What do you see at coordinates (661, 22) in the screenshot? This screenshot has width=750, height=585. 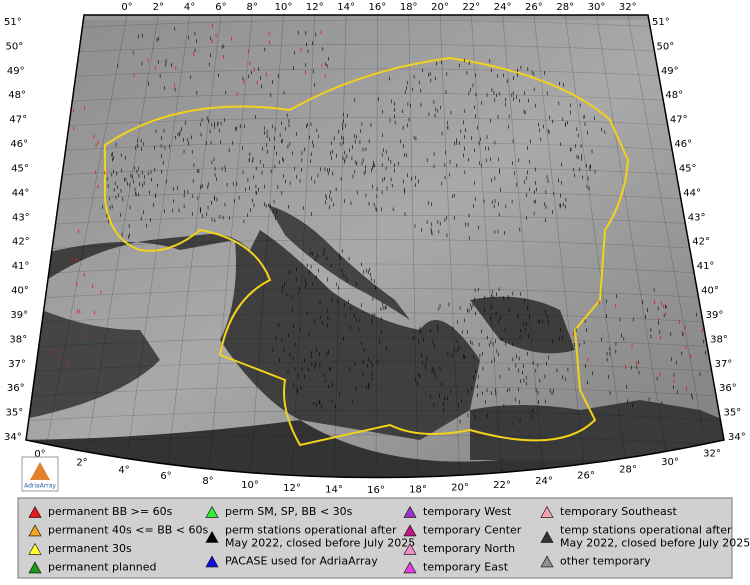 I see `lat-label-right: 51°` at bounding box center [661, 22].